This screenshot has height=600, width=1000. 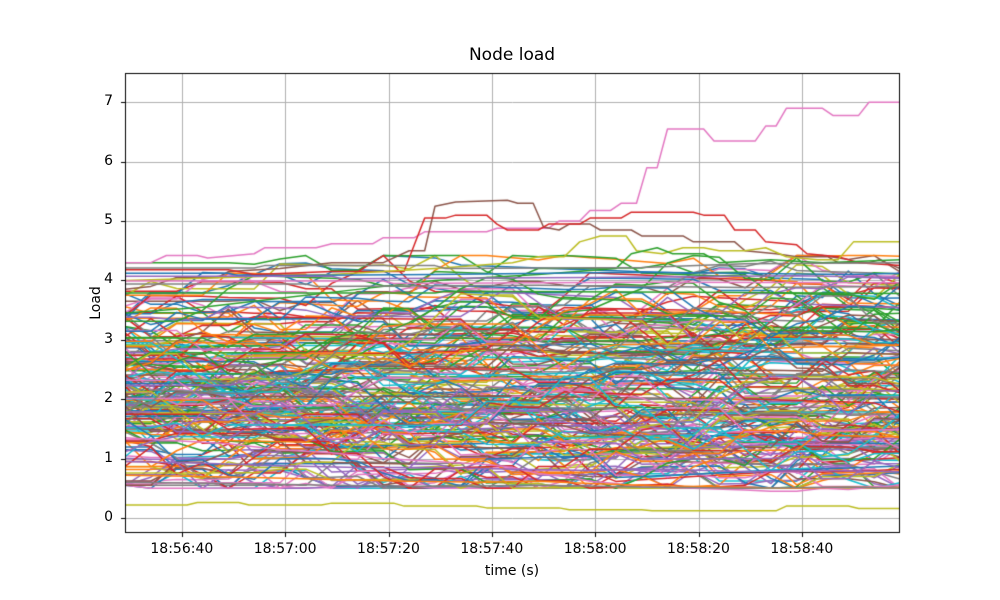 What do you see at coordinates (108, 338) in the screenshot?
I see `y-tick-label: 3` at bounding box center [108, 338].